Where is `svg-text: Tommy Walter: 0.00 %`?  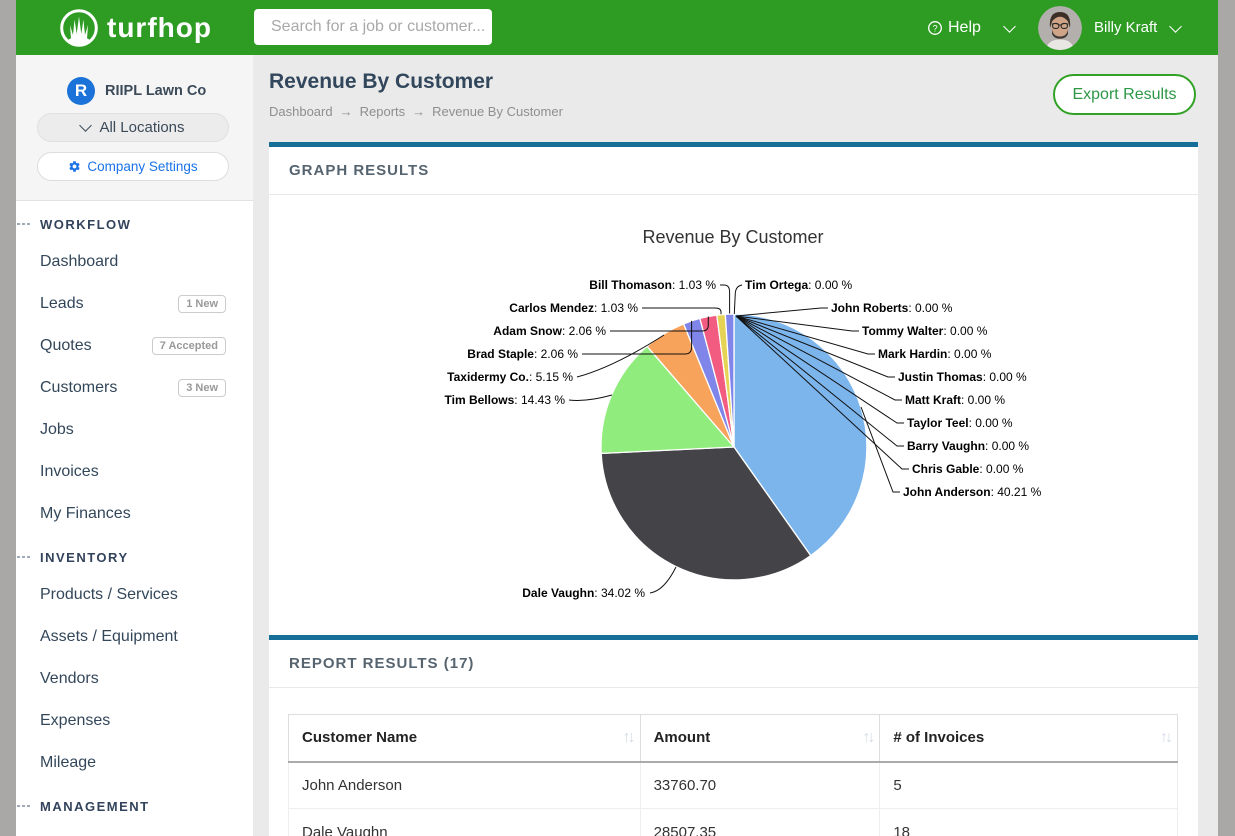 svg-text: Tommy Walter: 0.00 % is located at coordinates (925, 331).